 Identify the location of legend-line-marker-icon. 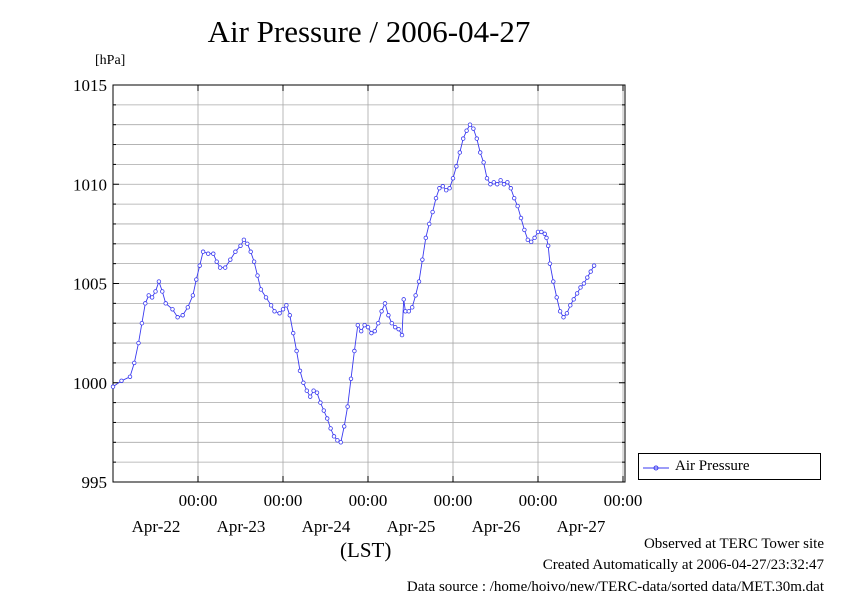
(656, 468).